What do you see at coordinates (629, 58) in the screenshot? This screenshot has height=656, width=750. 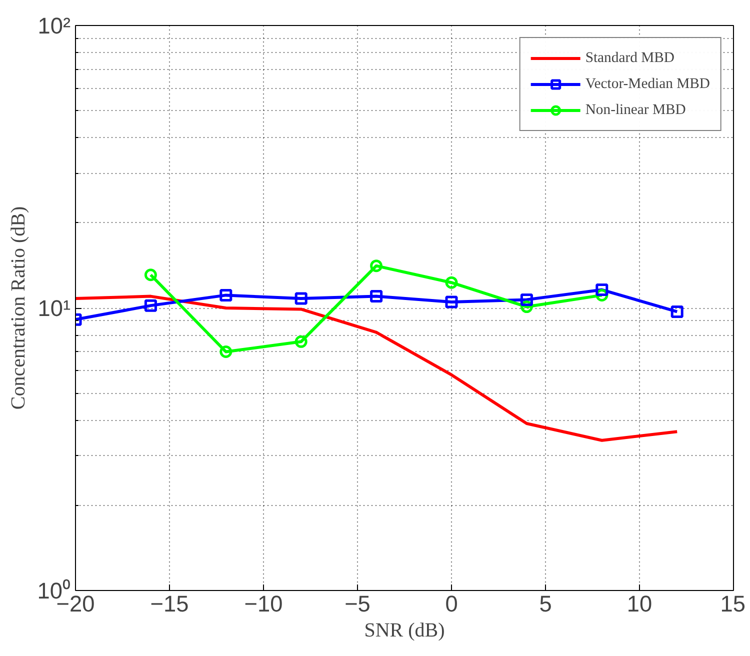 I see `legend-label: Standard MBD` at bounding box center [629, 58].